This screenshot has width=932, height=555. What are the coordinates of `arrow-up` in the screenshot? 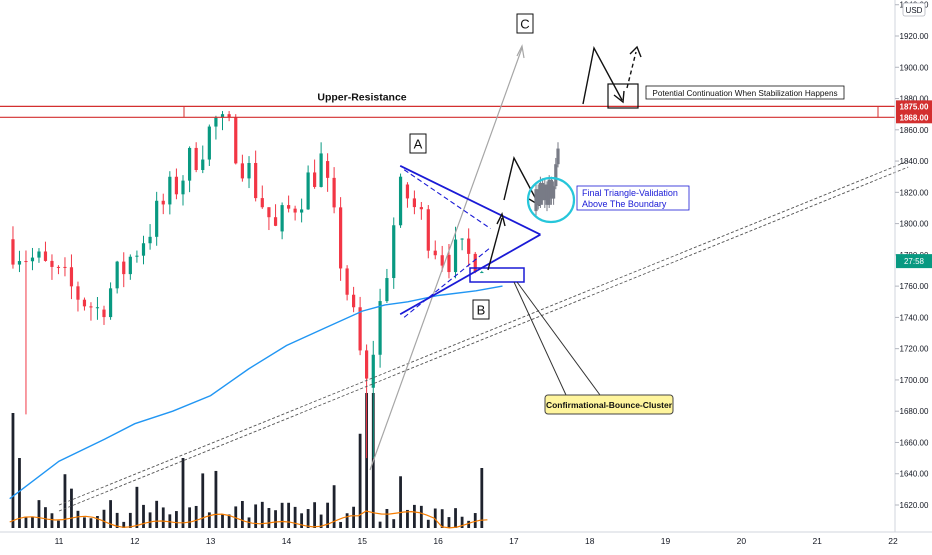 It's located at (495, 244).